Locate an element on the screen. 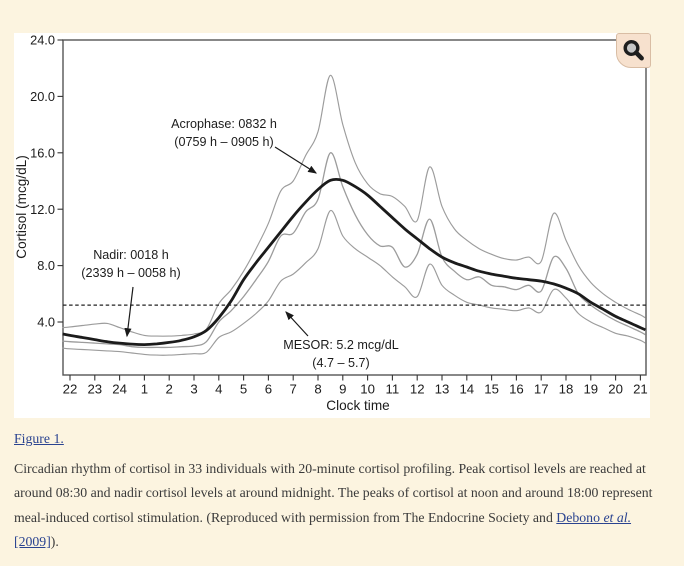  nadir-arrow is located at coordinates (129, 312).